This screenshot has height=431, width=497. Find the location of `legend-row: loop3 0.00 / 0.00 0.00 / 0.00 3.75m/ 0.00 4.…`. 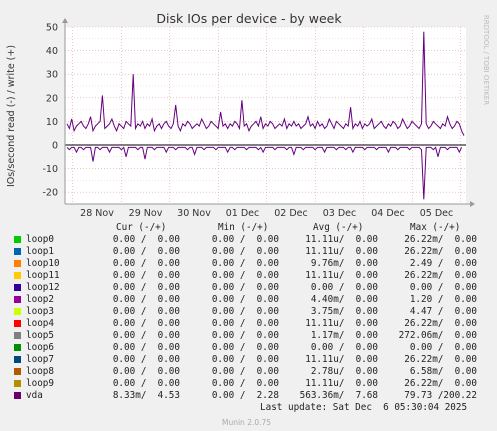

legend-row: loop3 0.00 / 0.00 0.00 / 0.00 3.75m/ 0.00 4.… is located at coordinates (248, 312).